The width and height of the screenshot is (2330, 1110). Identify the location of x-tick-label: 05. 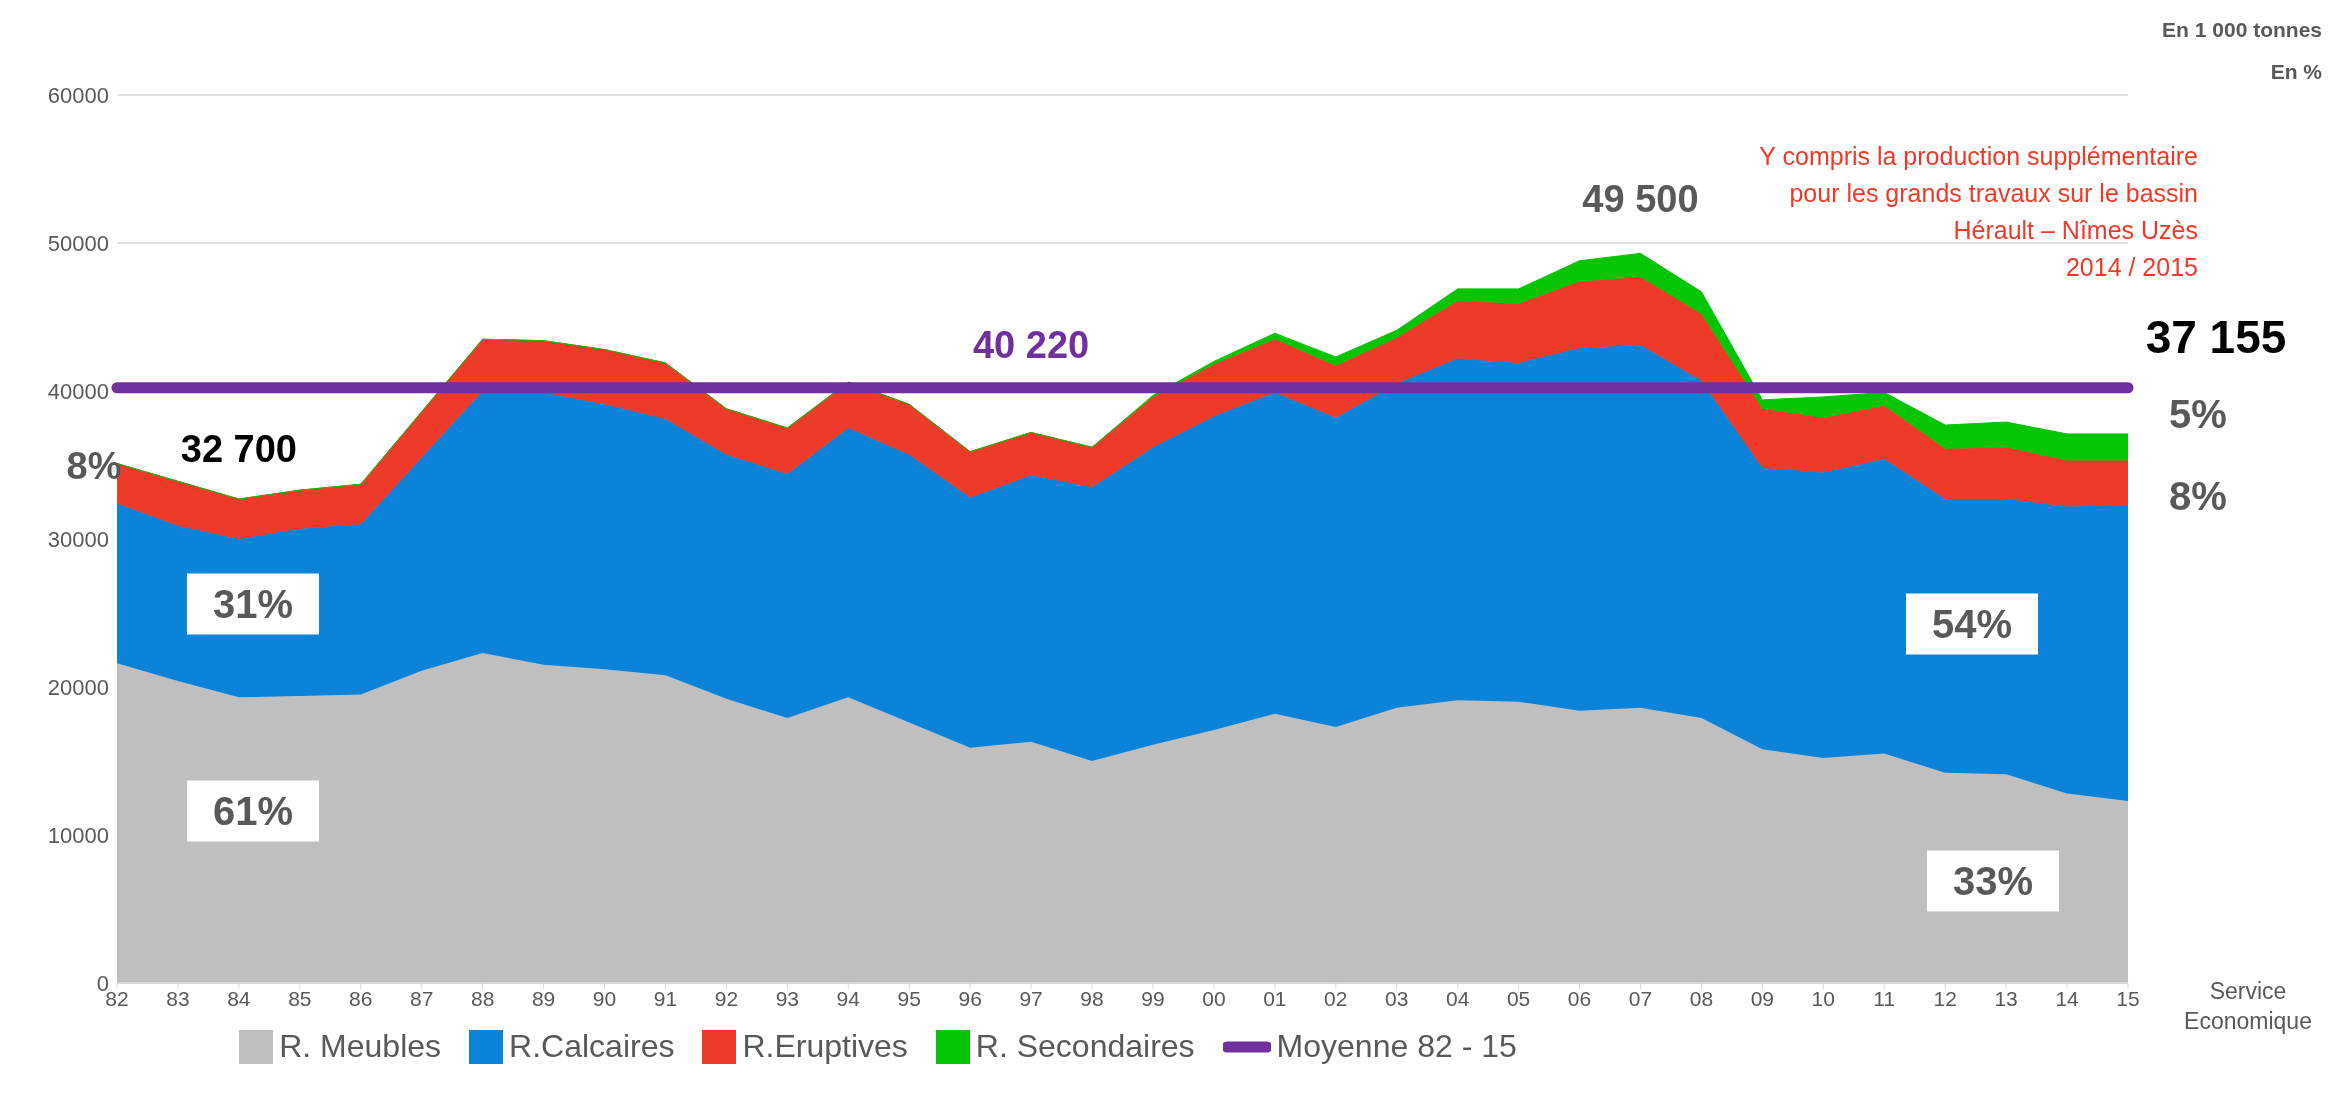
(1518, 998).